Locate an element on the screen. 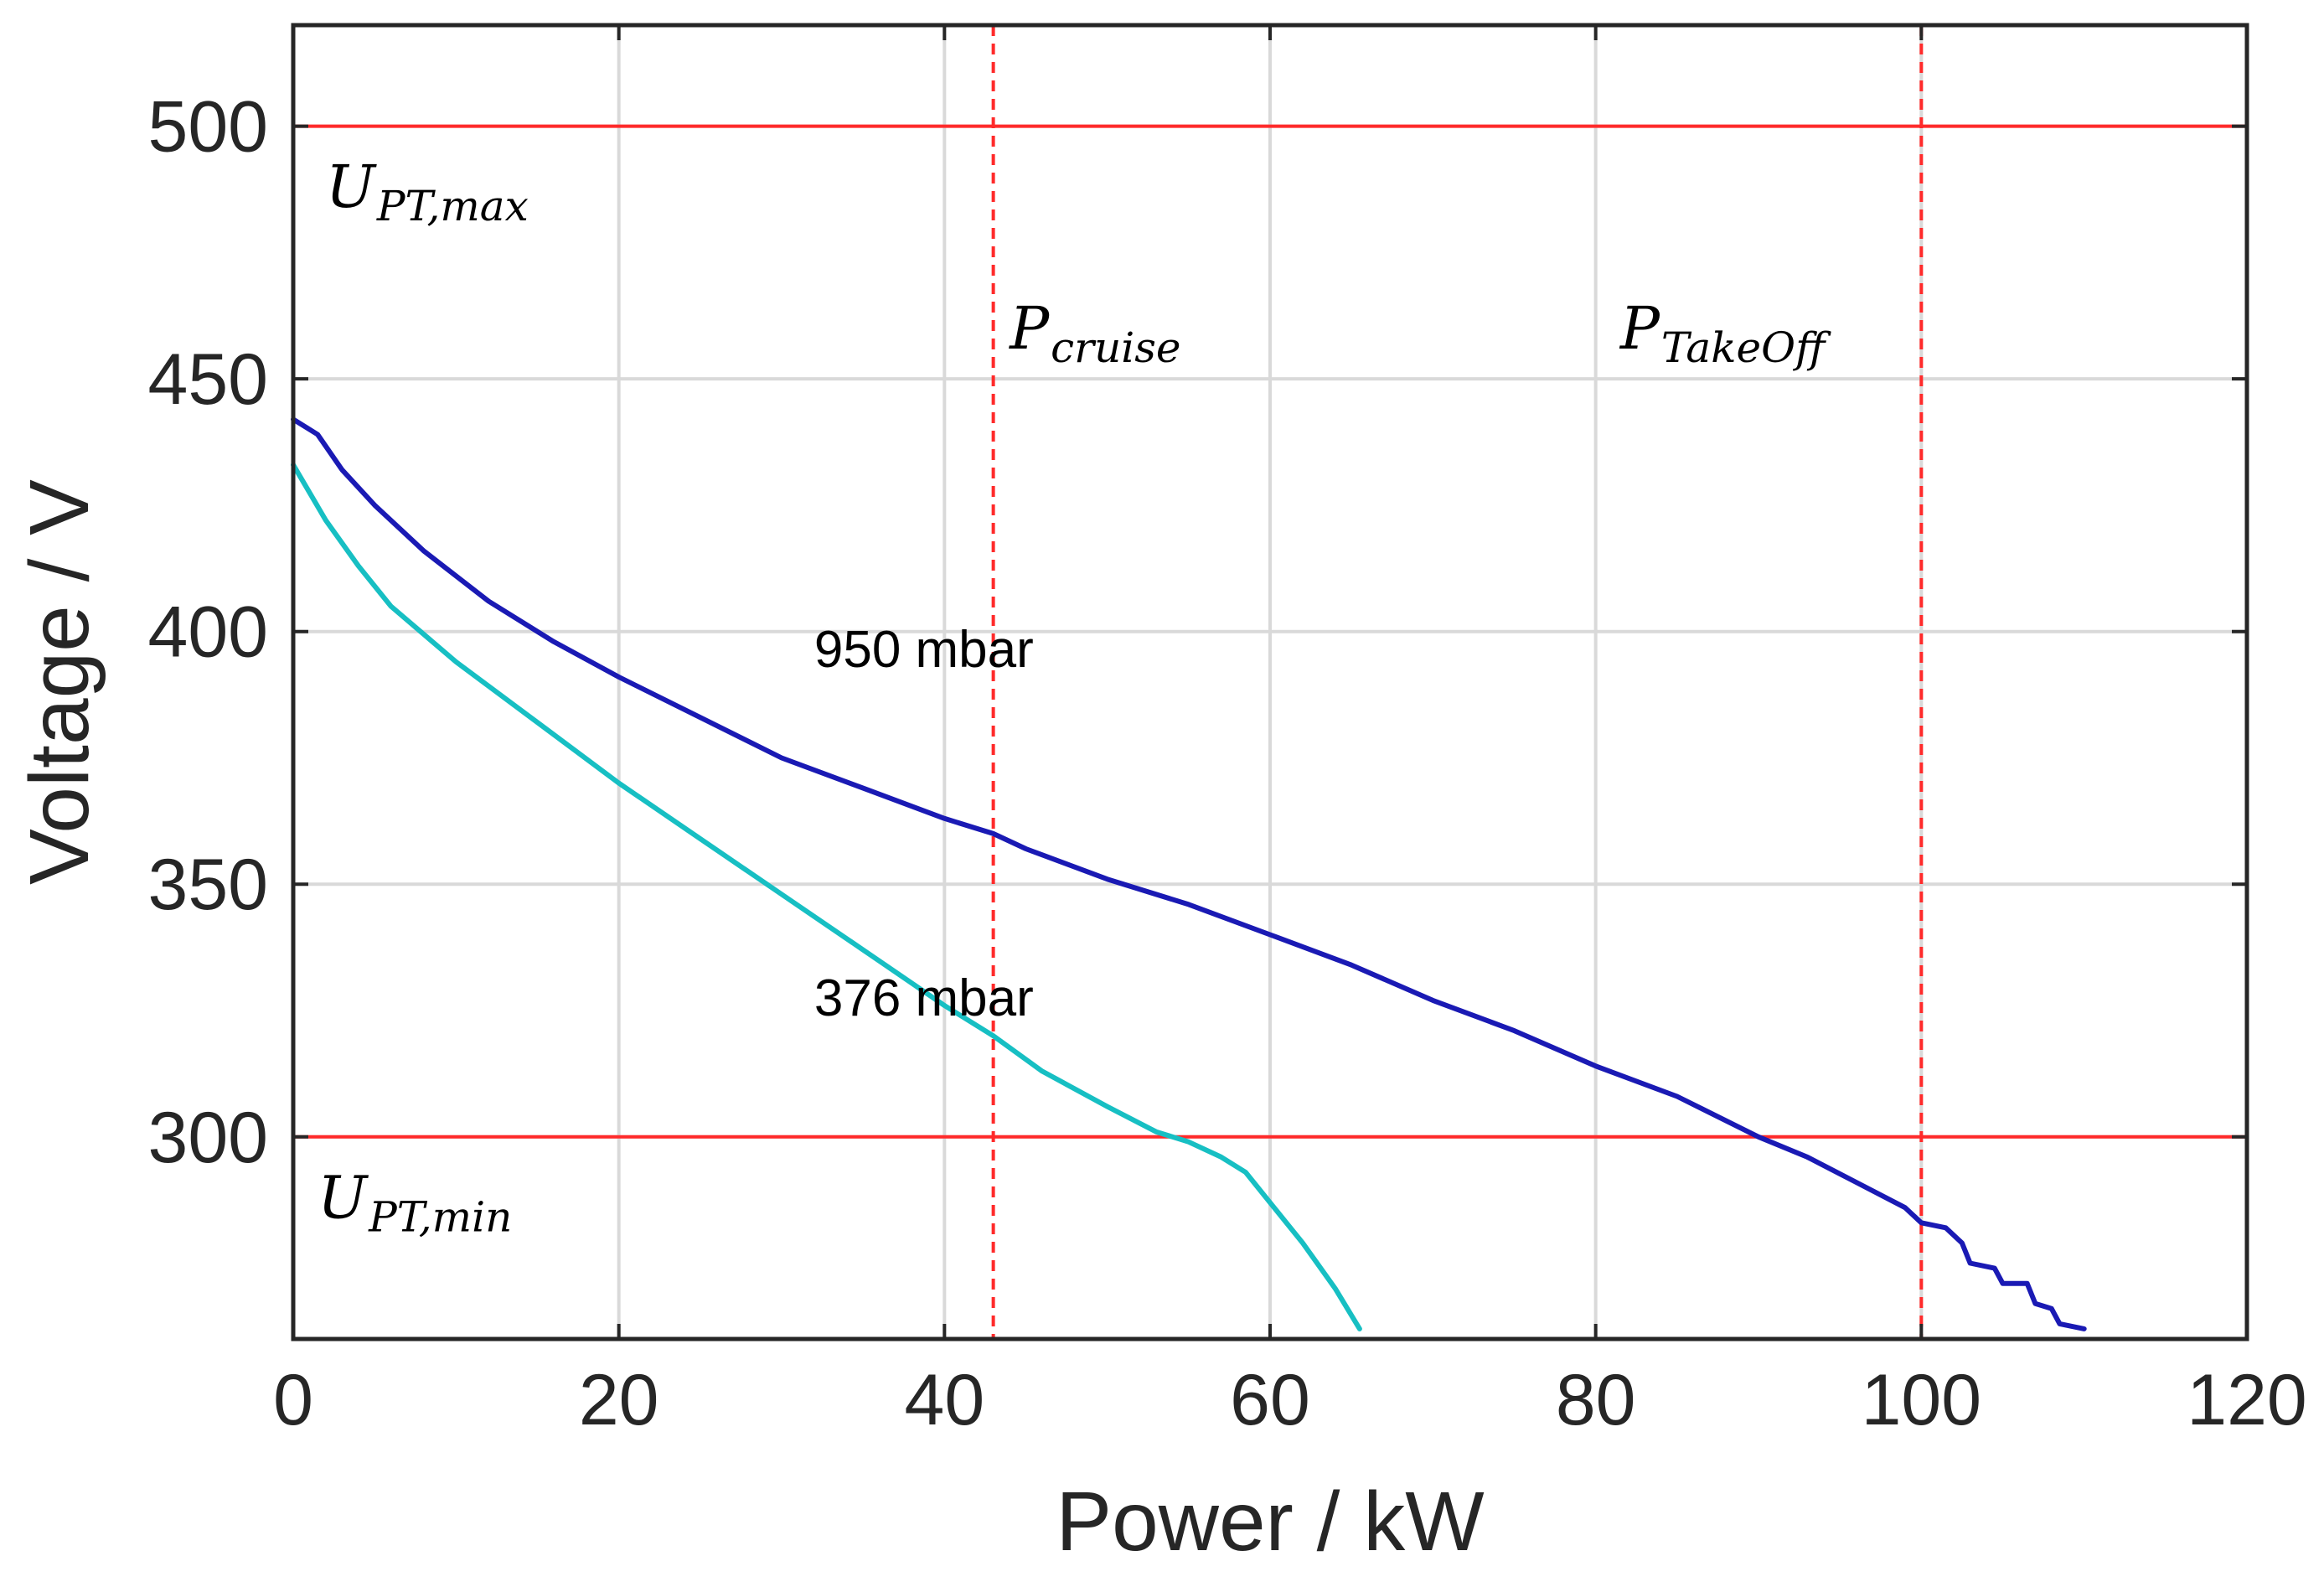  x-tick-label-100: 100 is located at coordinates (1922, 1400).